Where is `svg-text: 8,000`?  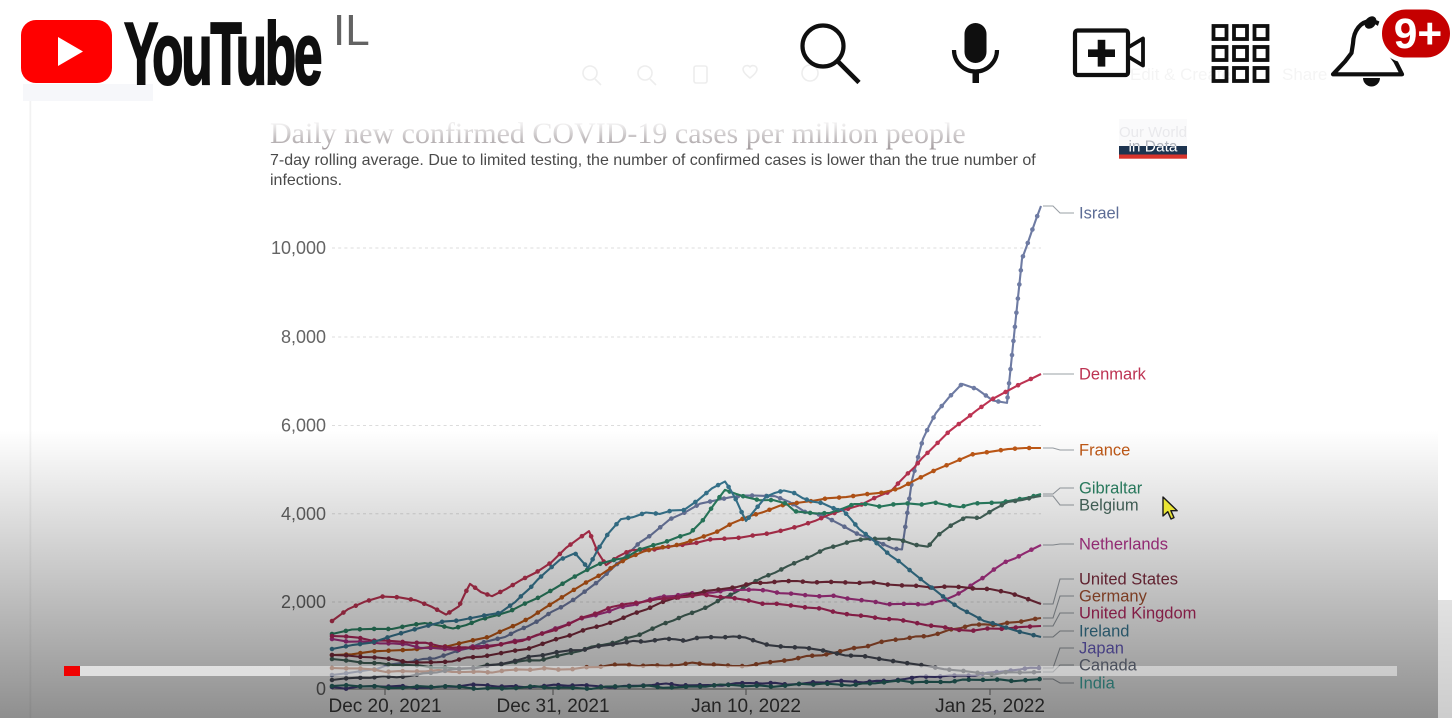 svg-text: 8,000 is located at coordinates (303, 337).